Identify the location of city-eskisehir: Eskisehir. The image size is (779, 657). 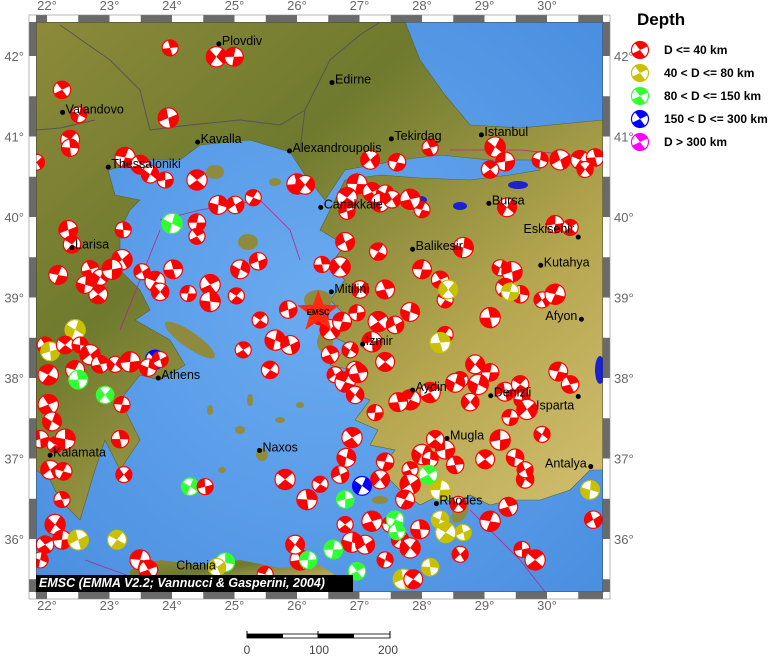
(552, 231).